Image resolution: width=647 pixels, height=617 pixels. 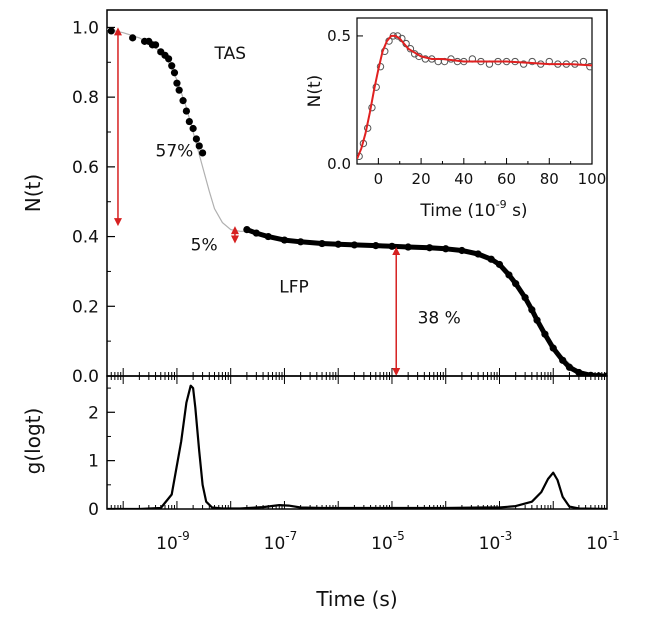 I want to click on inset-x-tick-label: 0, so click(x=379, y=179).